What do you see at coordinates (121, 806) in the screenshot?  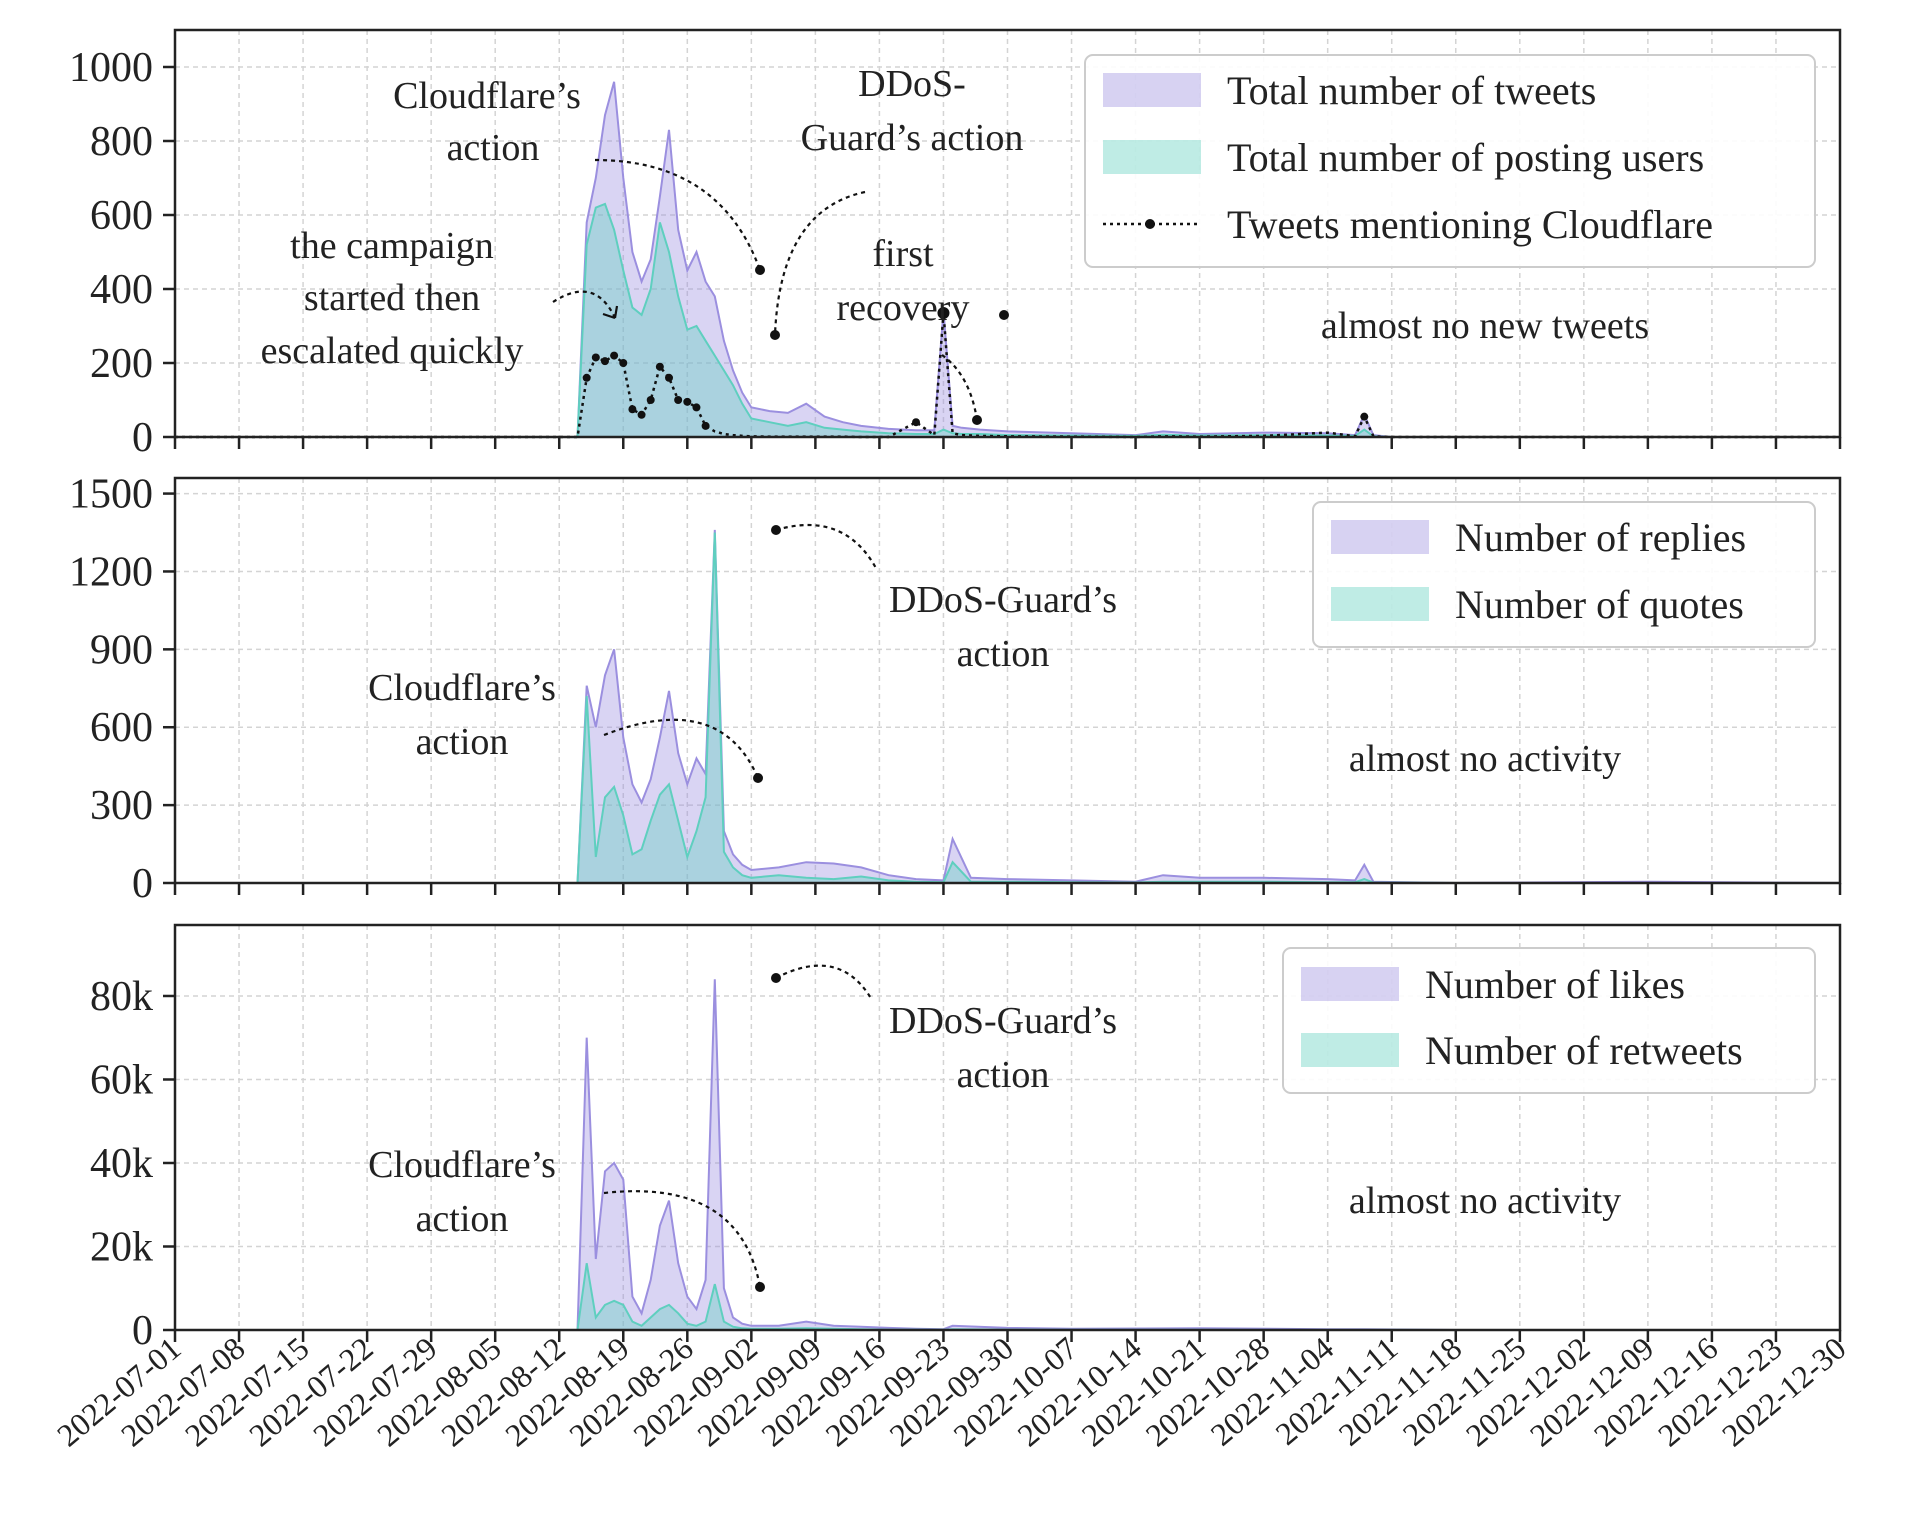 I see `y-tick-label: 300` at bounding box center [121, 806].